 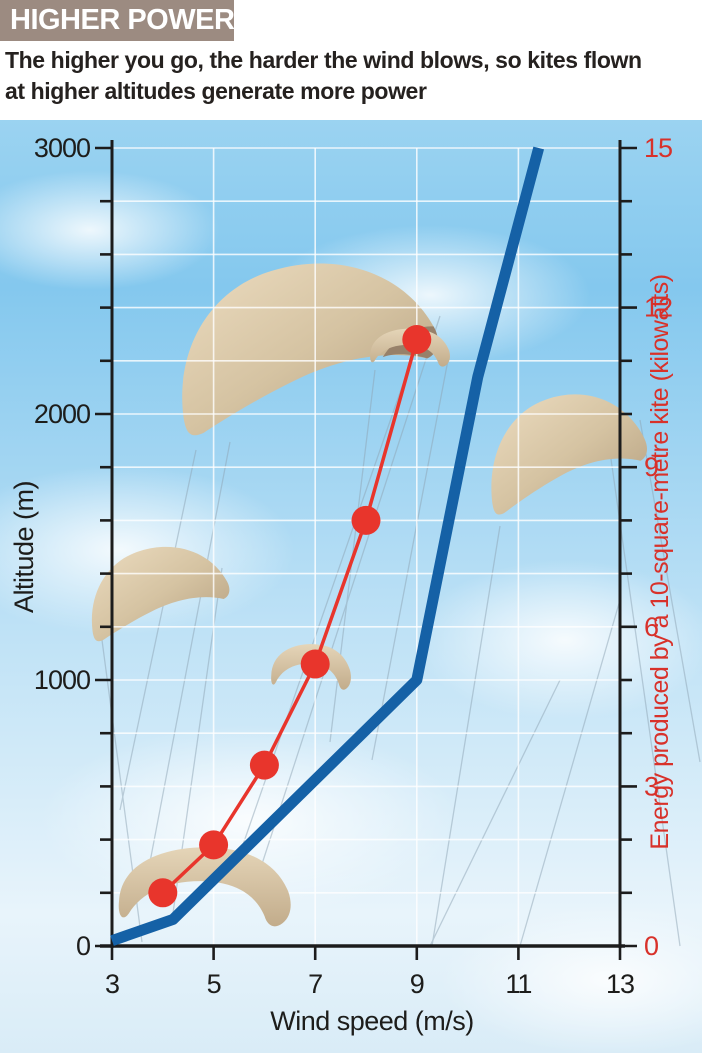 I want to click on energy-tick-label: 12, so click(x=658, y=308).